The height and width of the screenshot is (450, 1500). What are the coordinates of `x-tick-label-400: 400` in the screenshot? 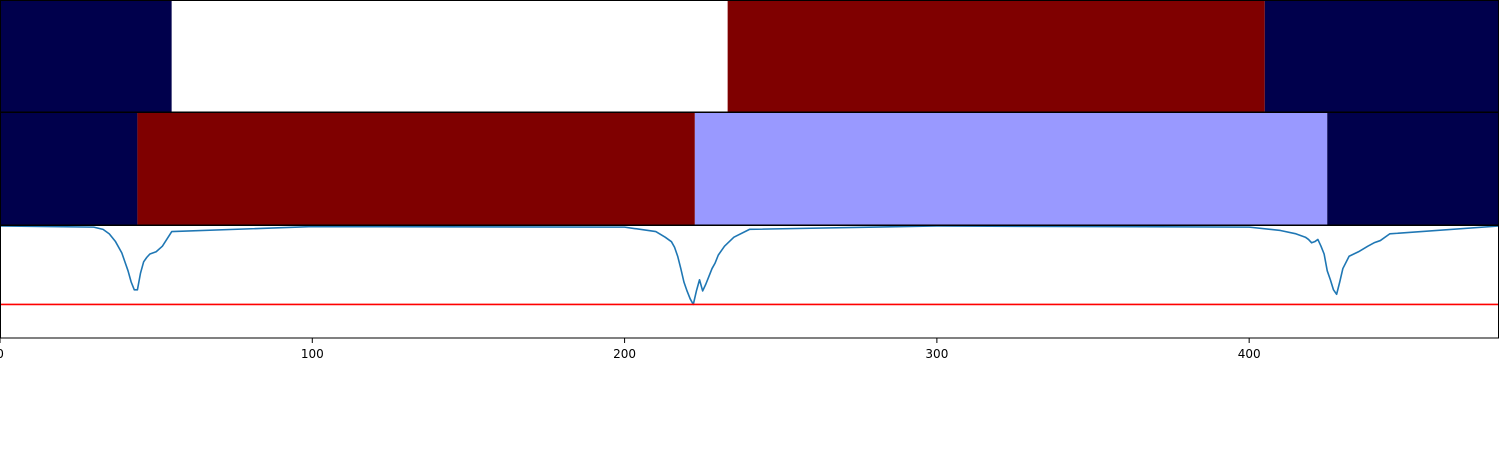 It's located at (1249, 354).